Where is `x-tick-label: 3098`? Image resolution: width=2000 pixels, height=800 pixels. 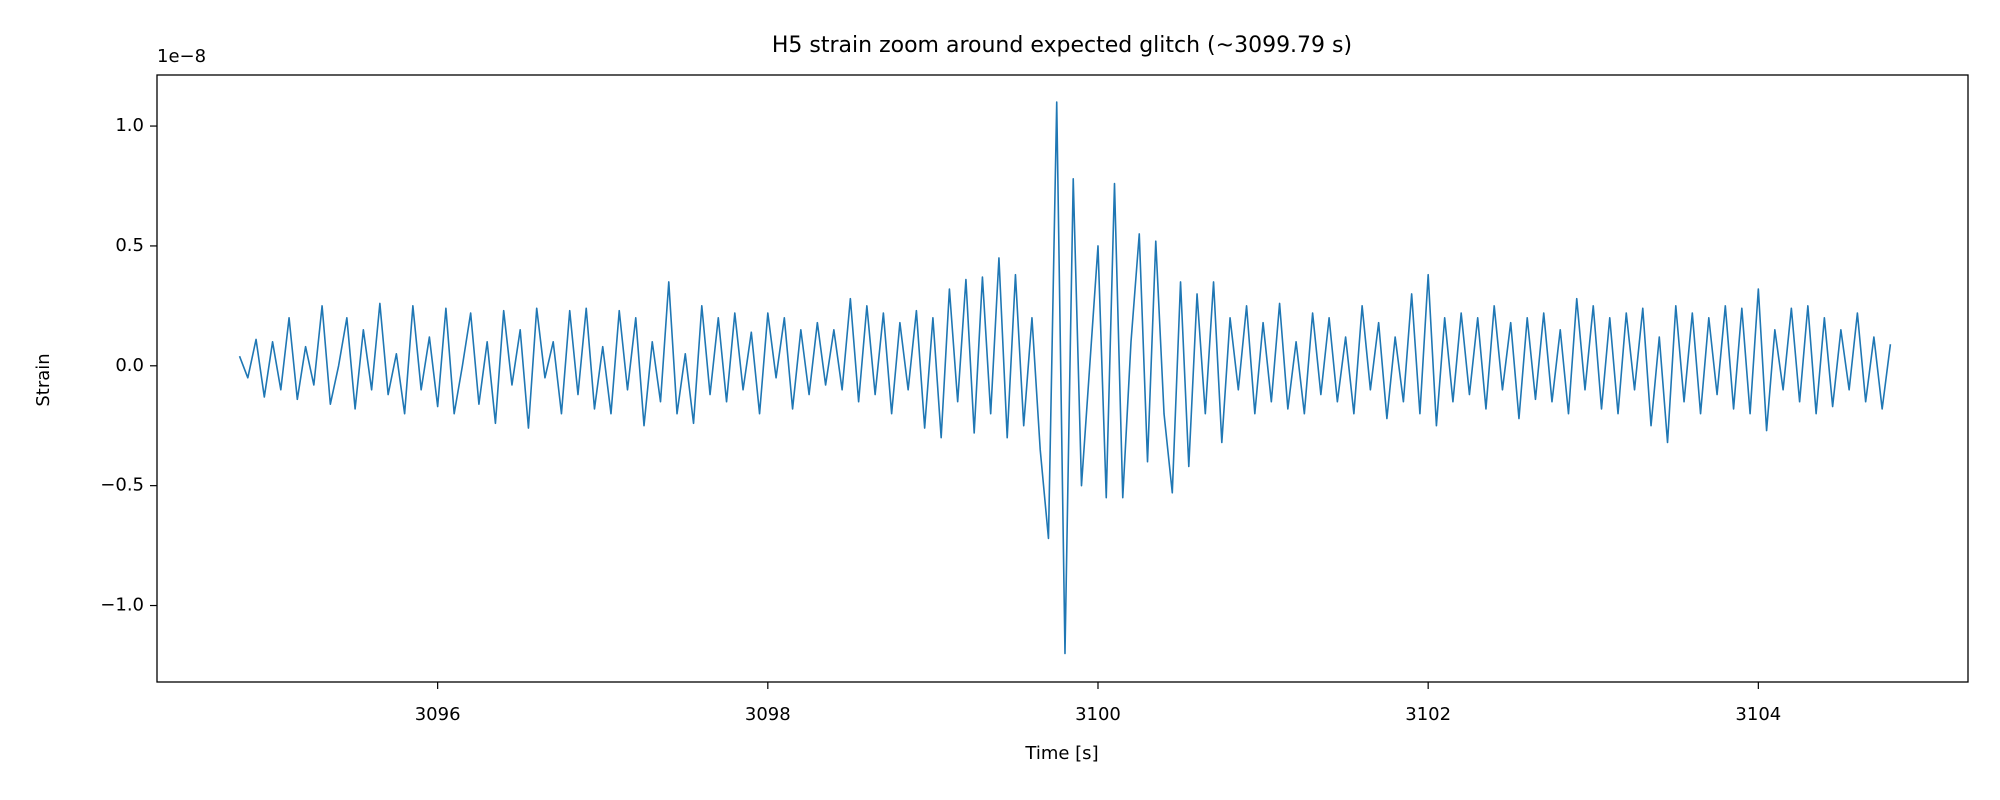 x-tick-label: 3098 is located at coordinates (768, 714).